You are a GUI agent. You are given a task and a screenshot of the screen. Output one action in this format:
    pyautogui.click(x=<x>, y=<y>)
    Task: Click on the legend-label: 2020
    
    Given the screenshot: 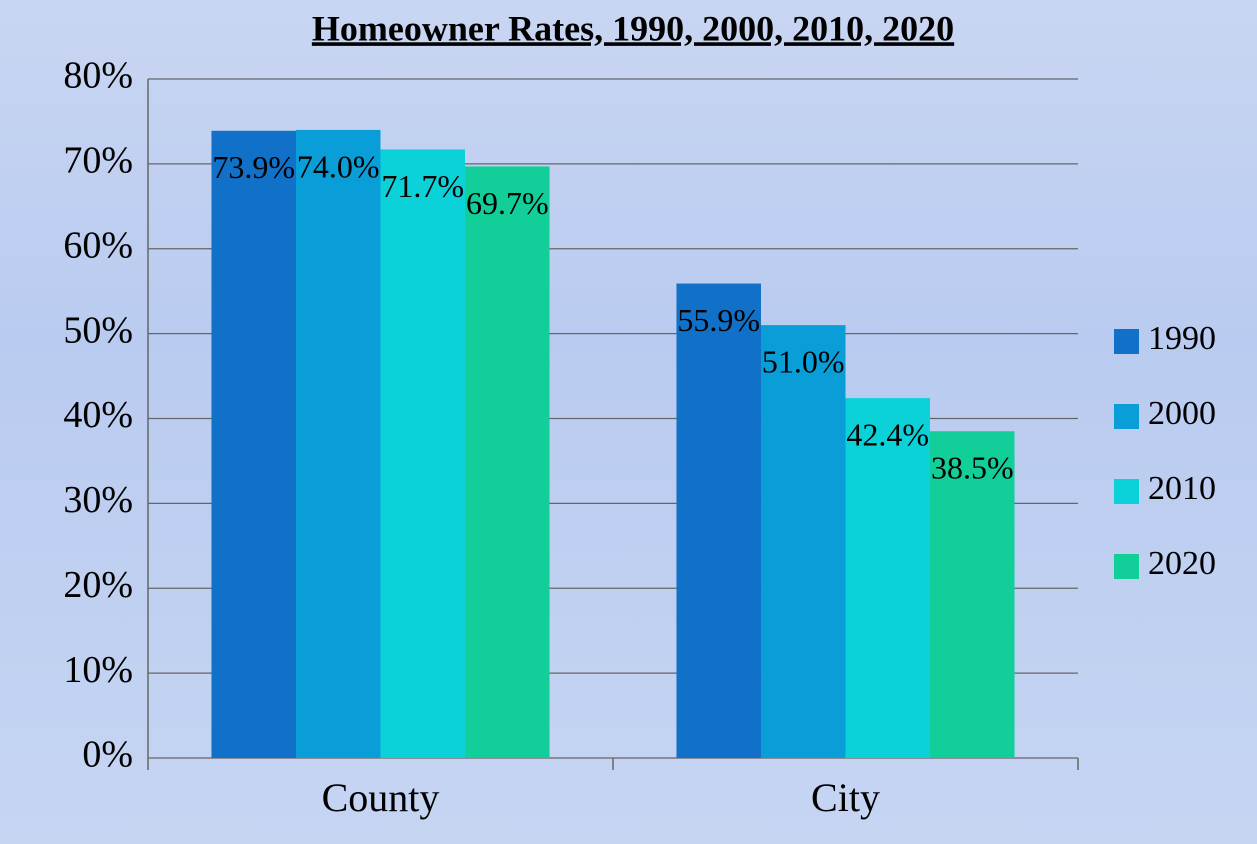 What is the action you would take?
    pyautogui.click(x=1182, y=563)
    